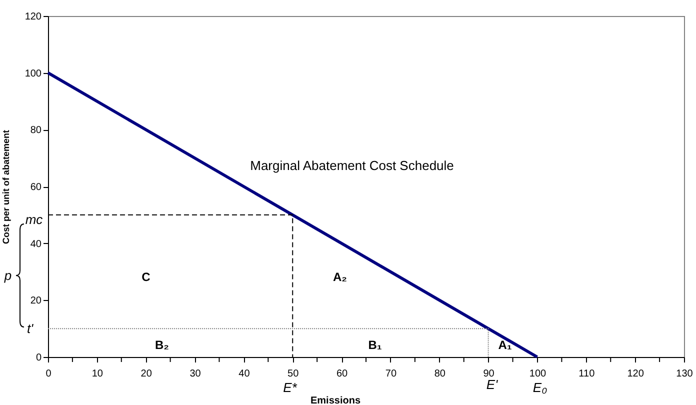 The image size is (696, 405). Describe the element at coordinates (294, 374) in the screenshot. I see `x-tick-label: 50` at that location.